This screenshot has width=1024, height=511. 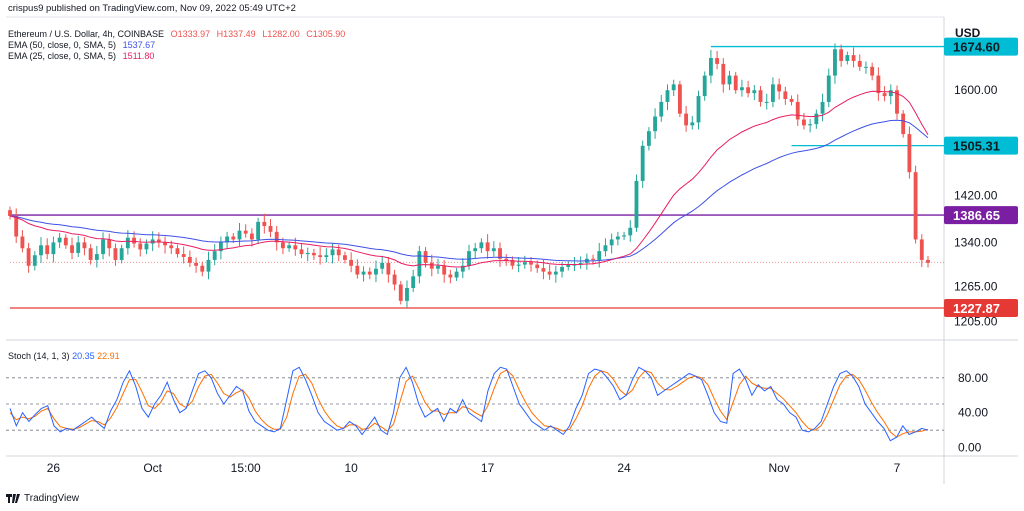 I want to click on time-axis: 26 Oct 15:00 10 17 24 Nov 7, so click(x=474, y=468).